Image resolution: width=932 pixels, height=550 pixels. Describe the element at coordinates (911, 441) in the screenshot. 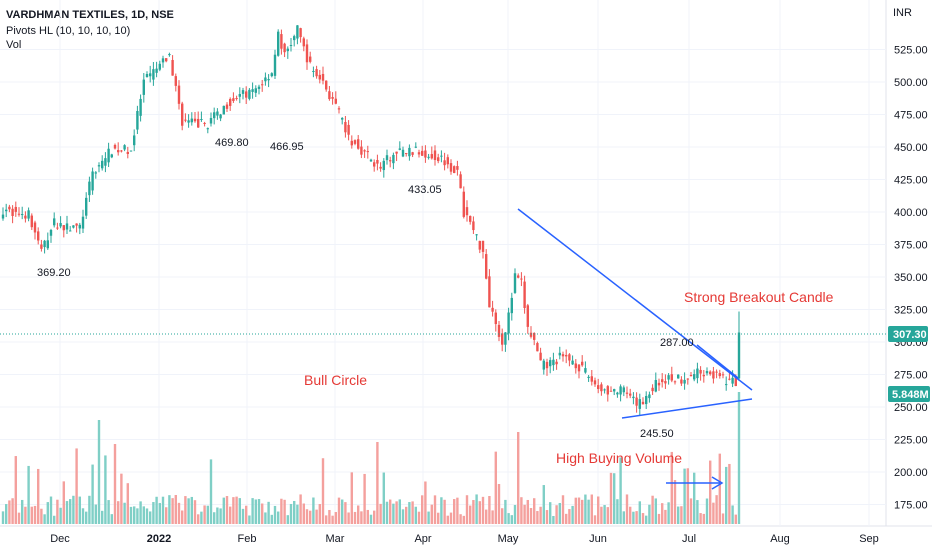

I see `y-tick-label: 225.00` at that location.